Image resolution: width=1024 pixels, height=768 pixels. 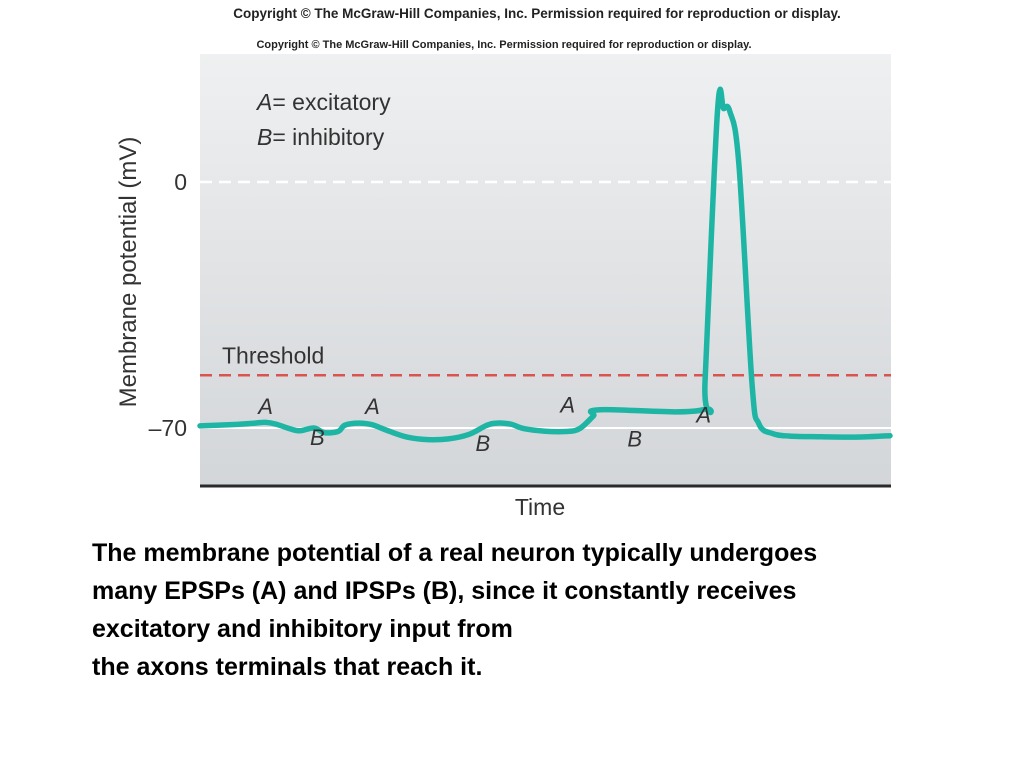 What do you see at coordinates (168, 428) in the screenshot?
I see `y-tick-label: –70` at bounding box center [168, 428].